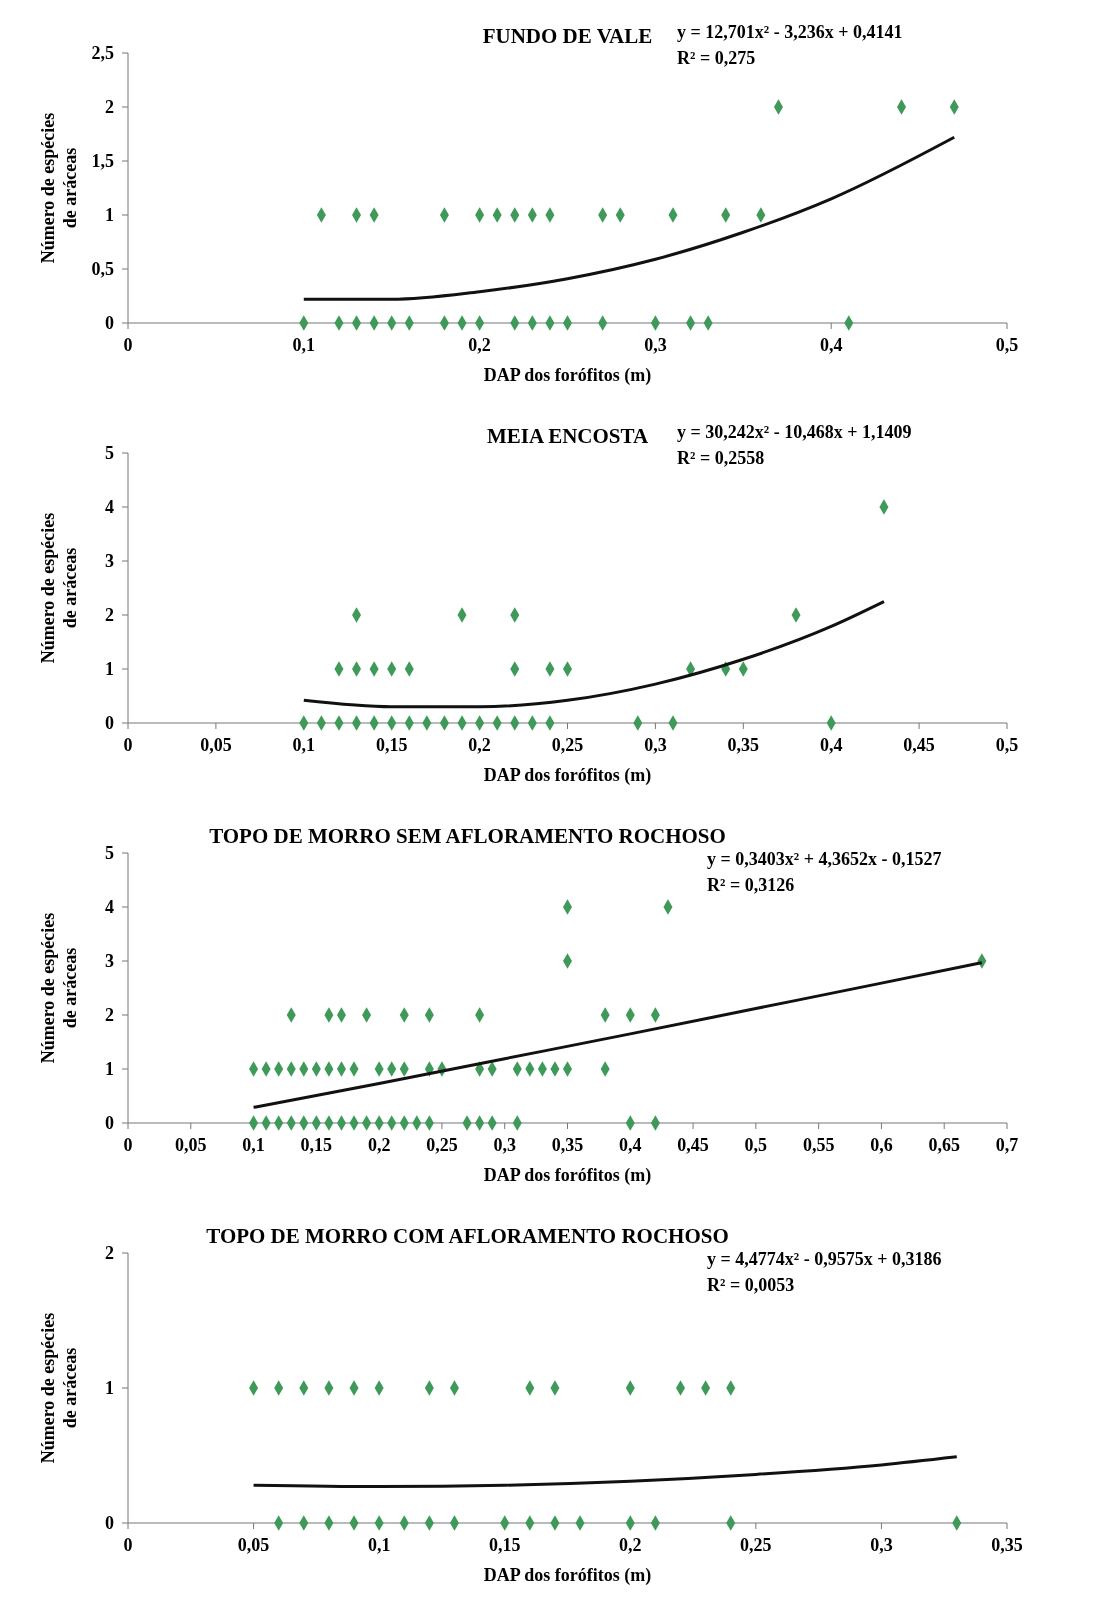  Describe the element at coordinates (751, 1285) in the screenshot. I see `annotation: R² = 0,0053` at that location.